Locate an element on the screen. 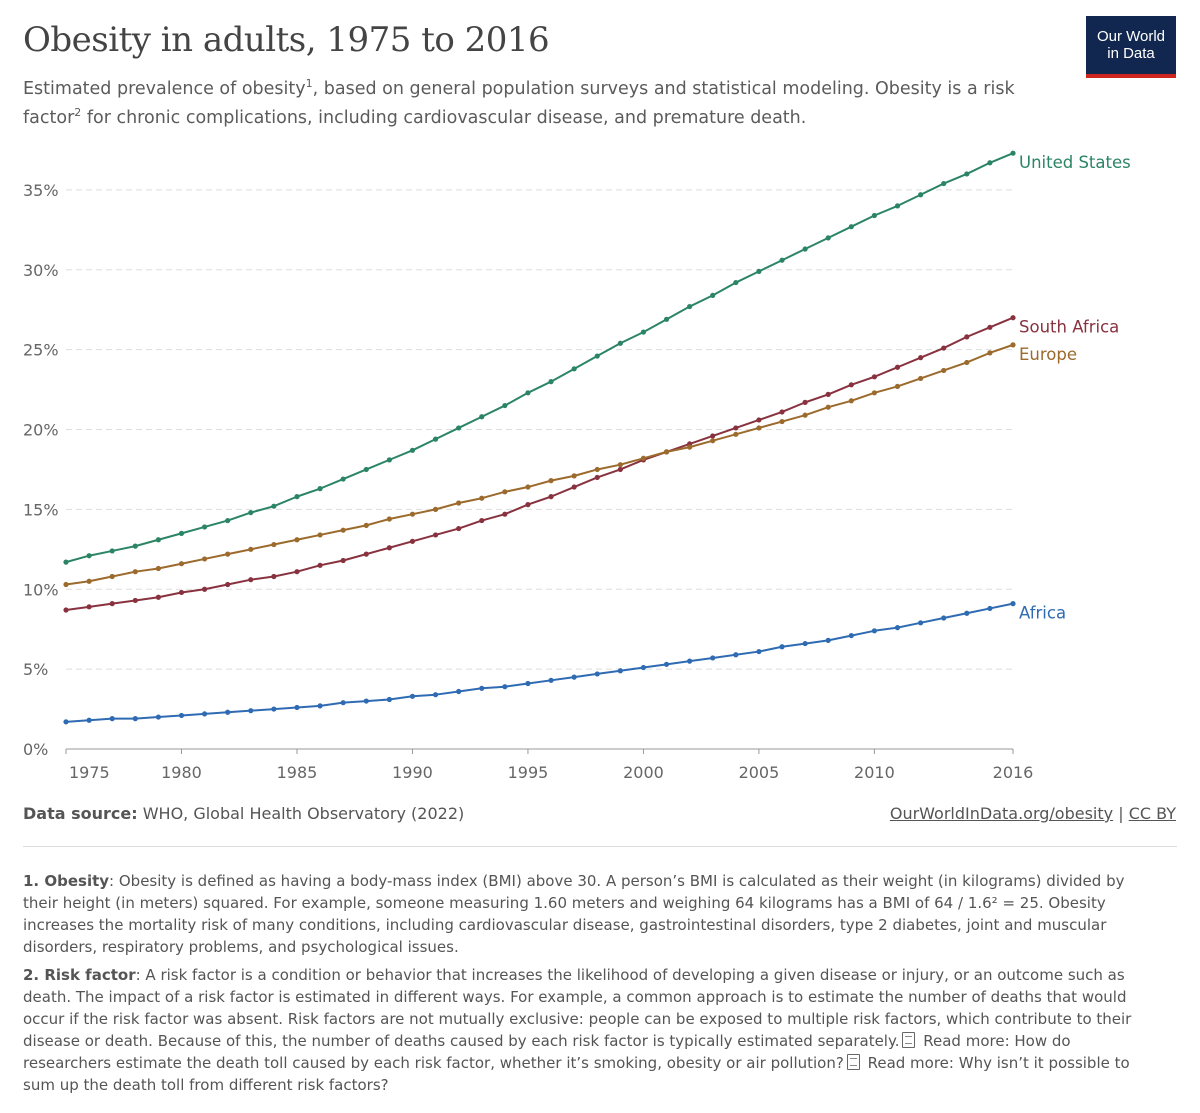  series-africa is located at coordinates (539, 663).